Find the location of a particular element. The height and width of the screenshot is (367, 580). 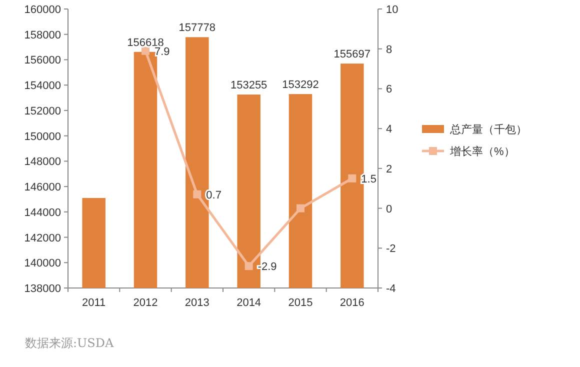

y-tick-label: 138000 is located at coordinates (42, 289).